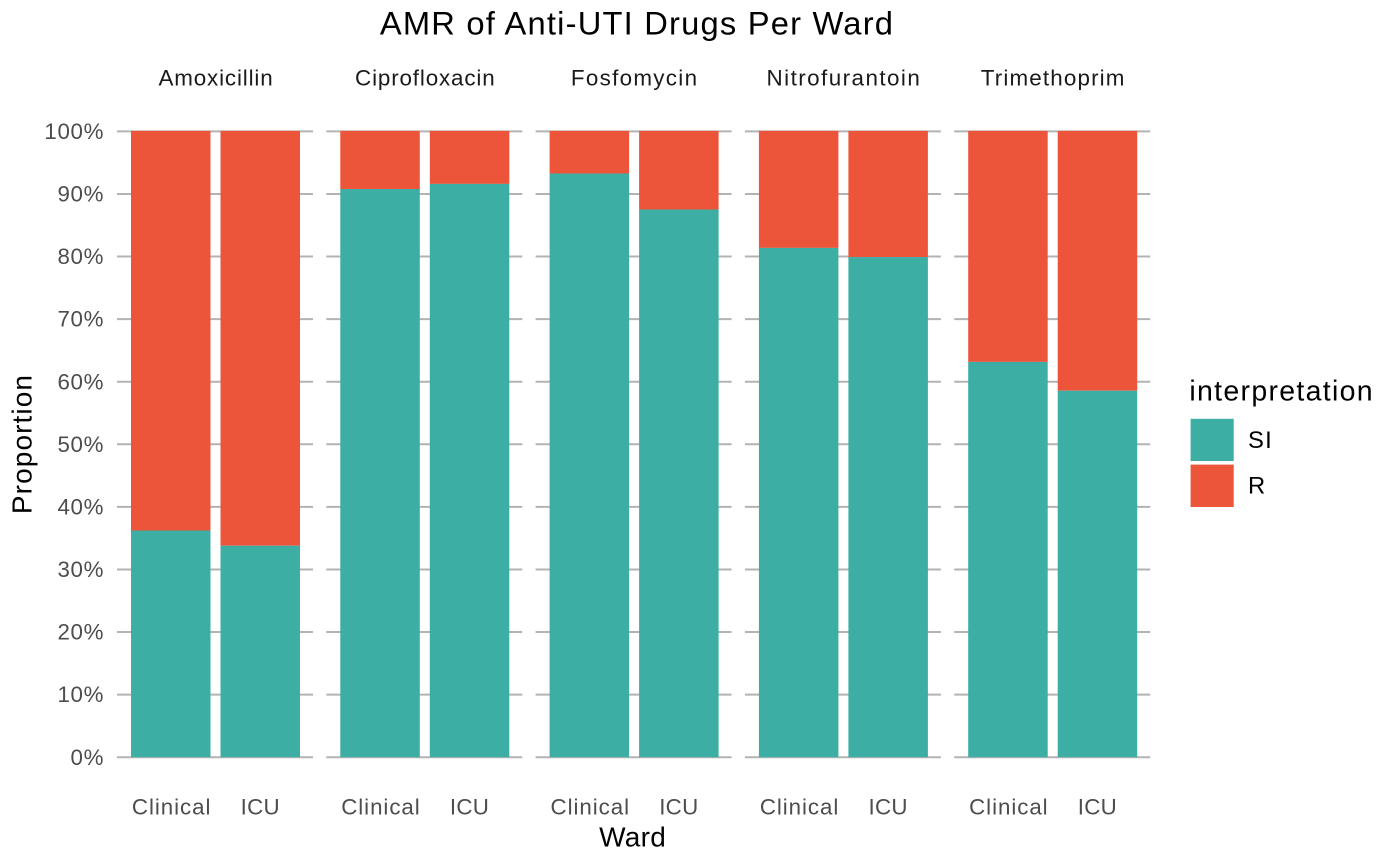 The height and width of the screenshot is (866, 1400). Describe the element at coordinates (215, 78) in the screenshot. I see `svg-text: Amoxicillin` at that location.